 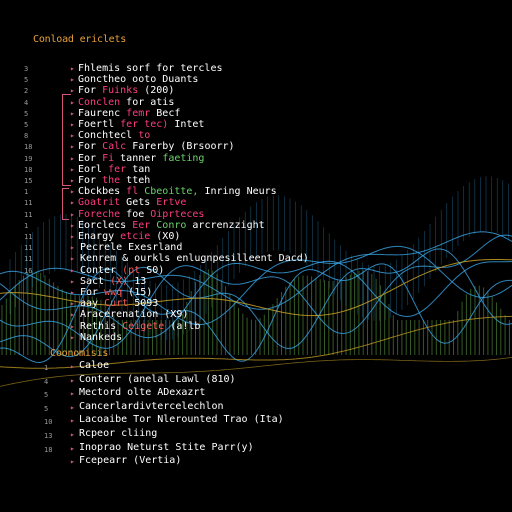 I want to click on code-token: Ertve, so click(x=171, y=203).